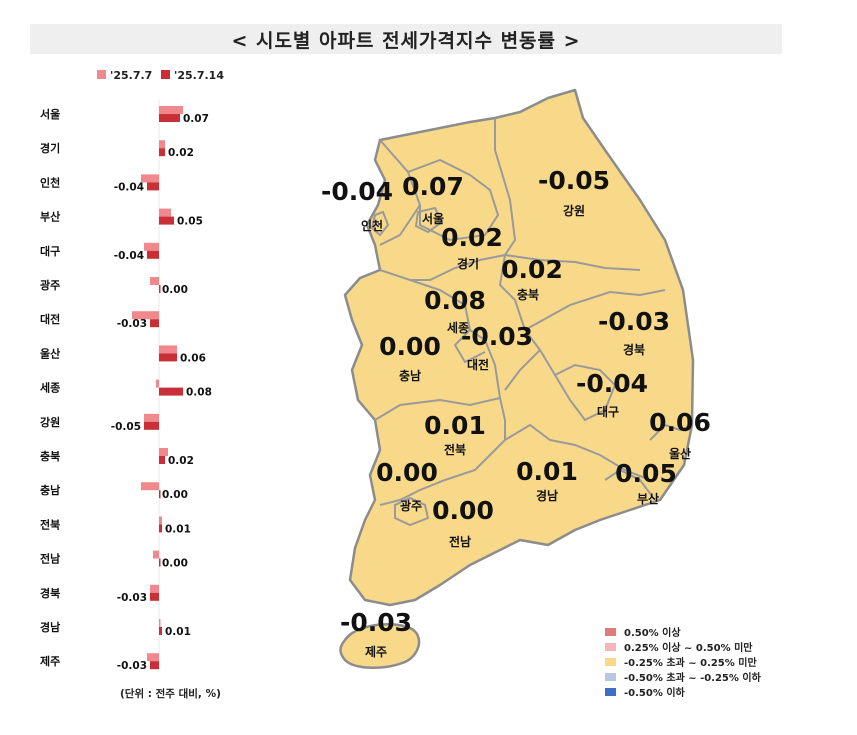  Describe the element at coordinates (170, 693) in the screenshot. I see `unit-note: (단위 : 전주 대비, %)` at that location.